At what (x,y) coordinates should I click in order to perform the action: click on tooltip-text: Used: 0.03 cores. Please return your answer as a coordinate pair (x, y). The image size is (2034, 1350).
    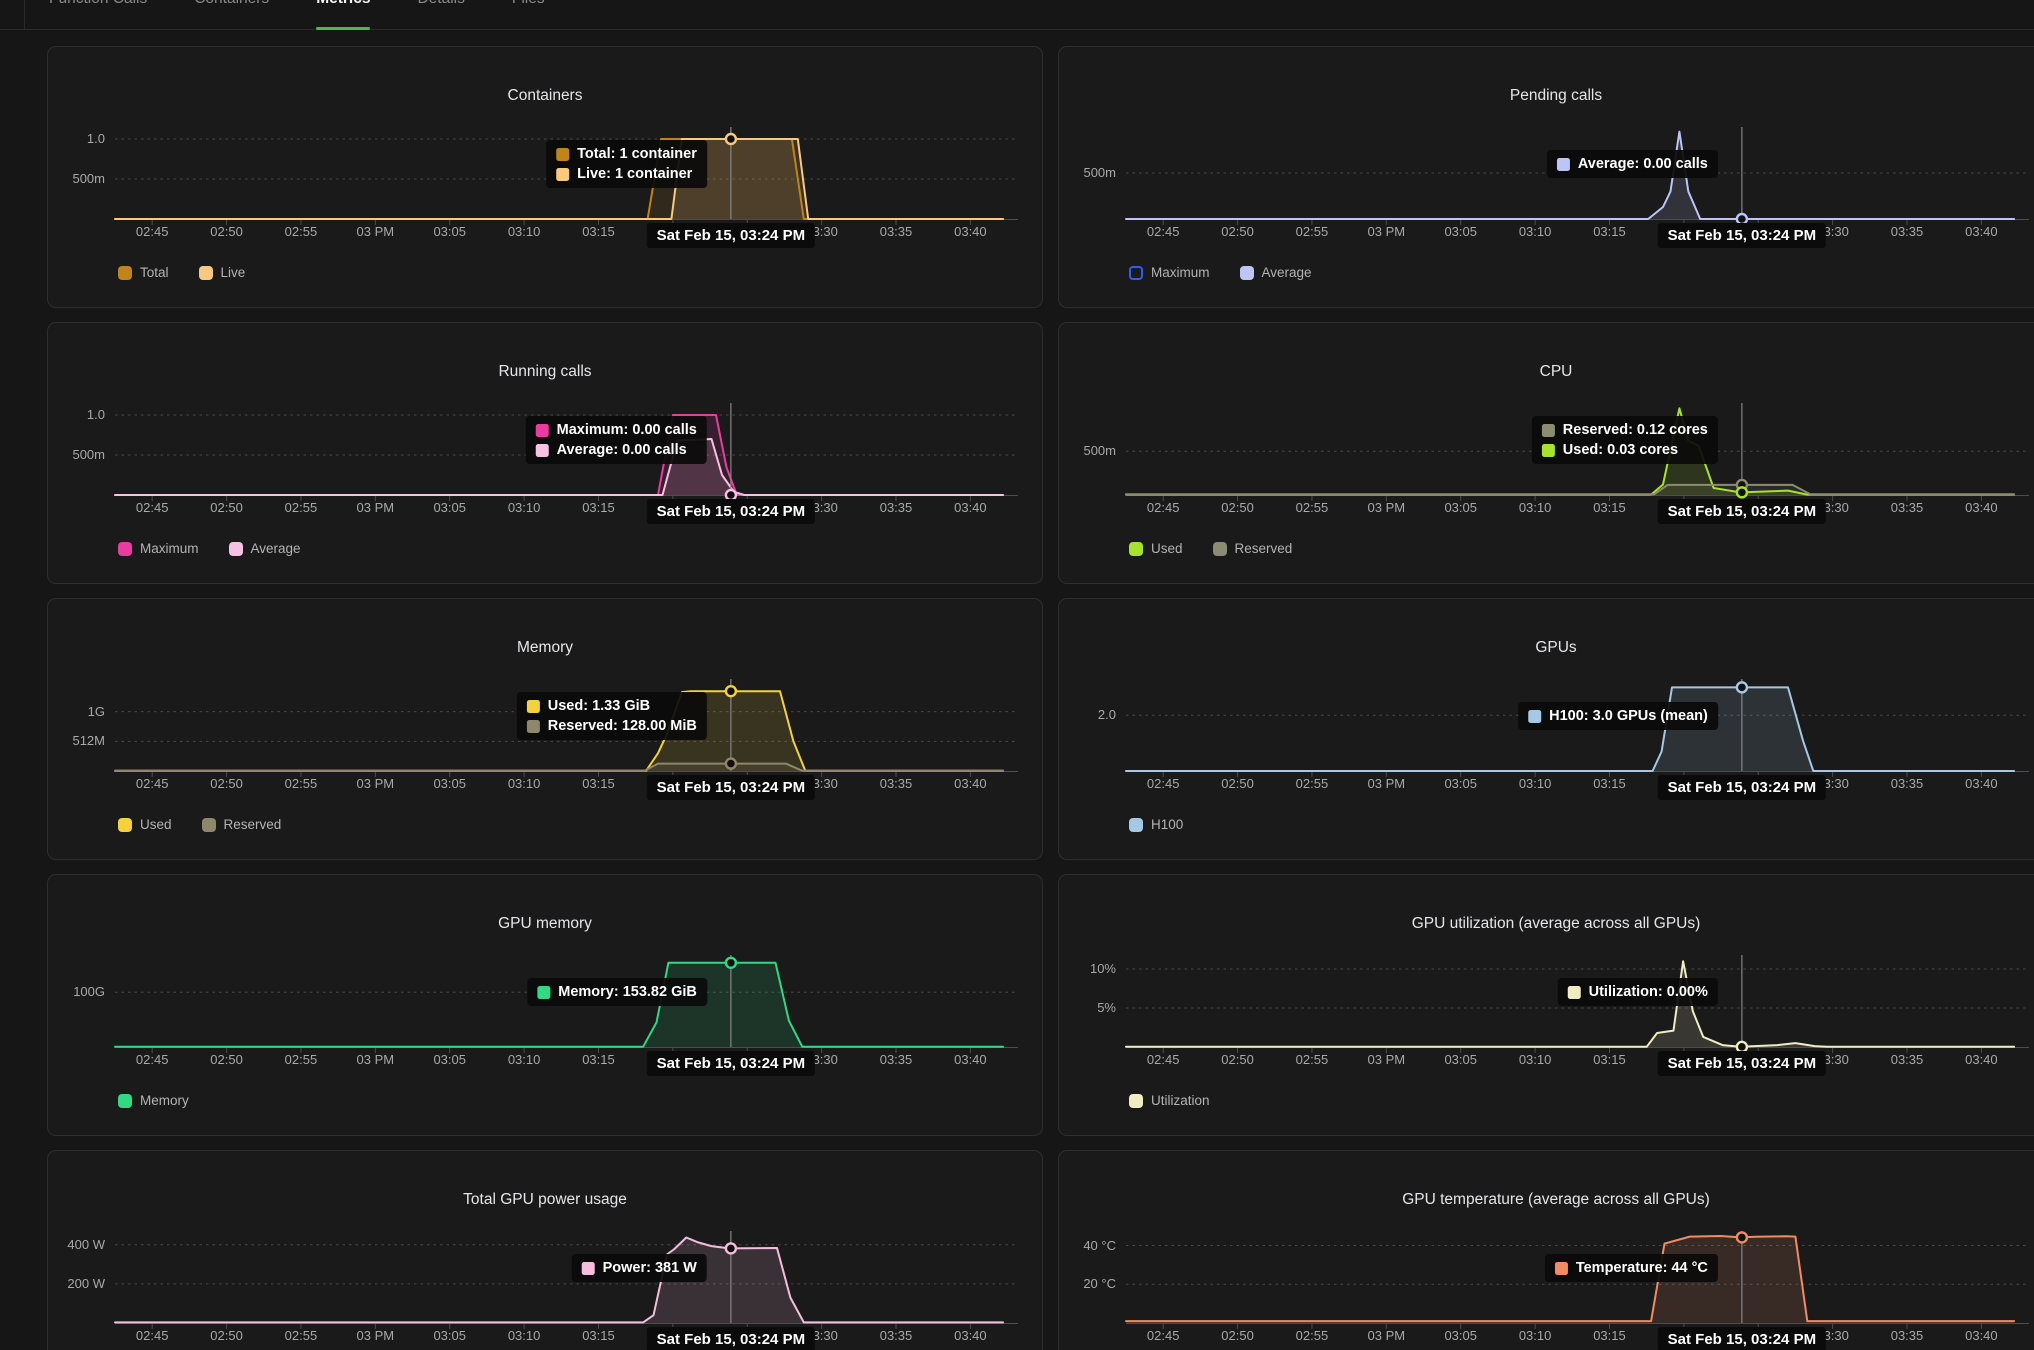
    Looking at the image, I should click on (1620, 450).